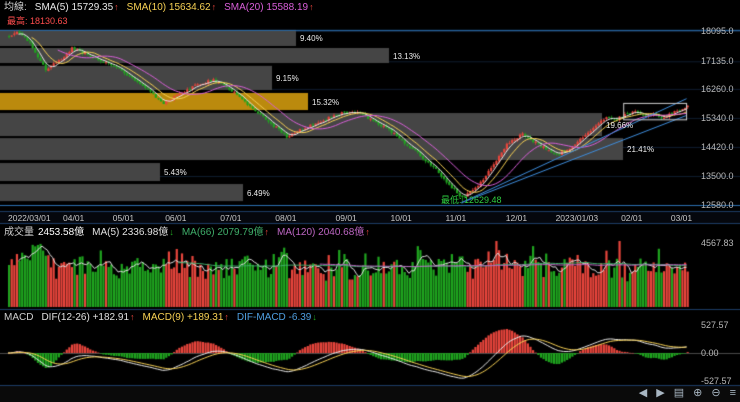 This screenshot has height=402, width=740. I want to click on pan-left-icon: ◀, so click(643, 393).